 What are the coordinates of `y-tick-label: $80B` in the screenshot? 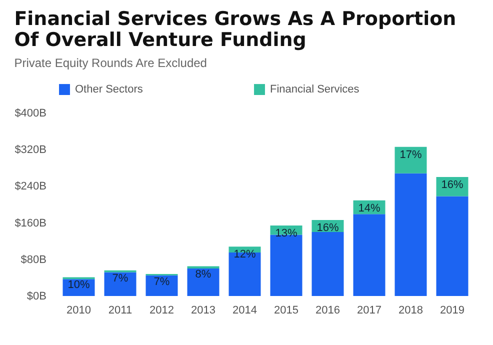 It's located at (33, 260).